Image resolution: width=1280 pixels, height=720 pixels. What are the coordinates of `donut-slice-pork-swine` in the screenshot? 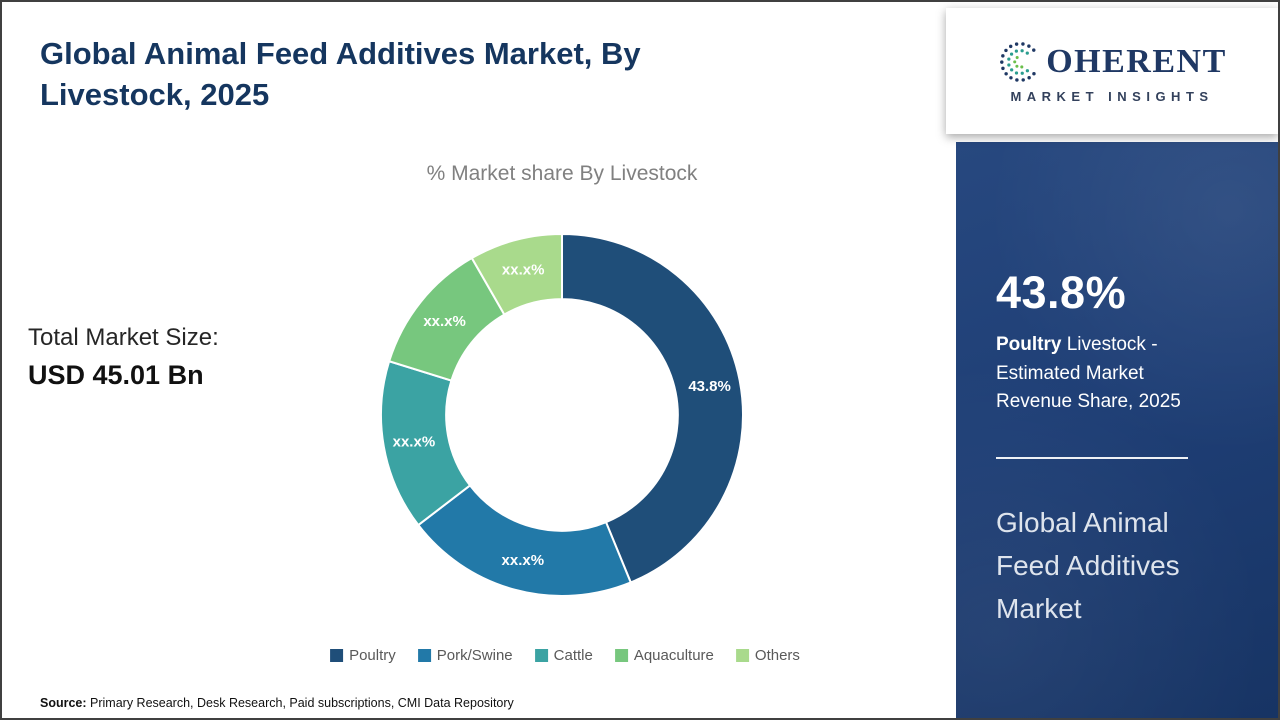 It's located at (524, 540).